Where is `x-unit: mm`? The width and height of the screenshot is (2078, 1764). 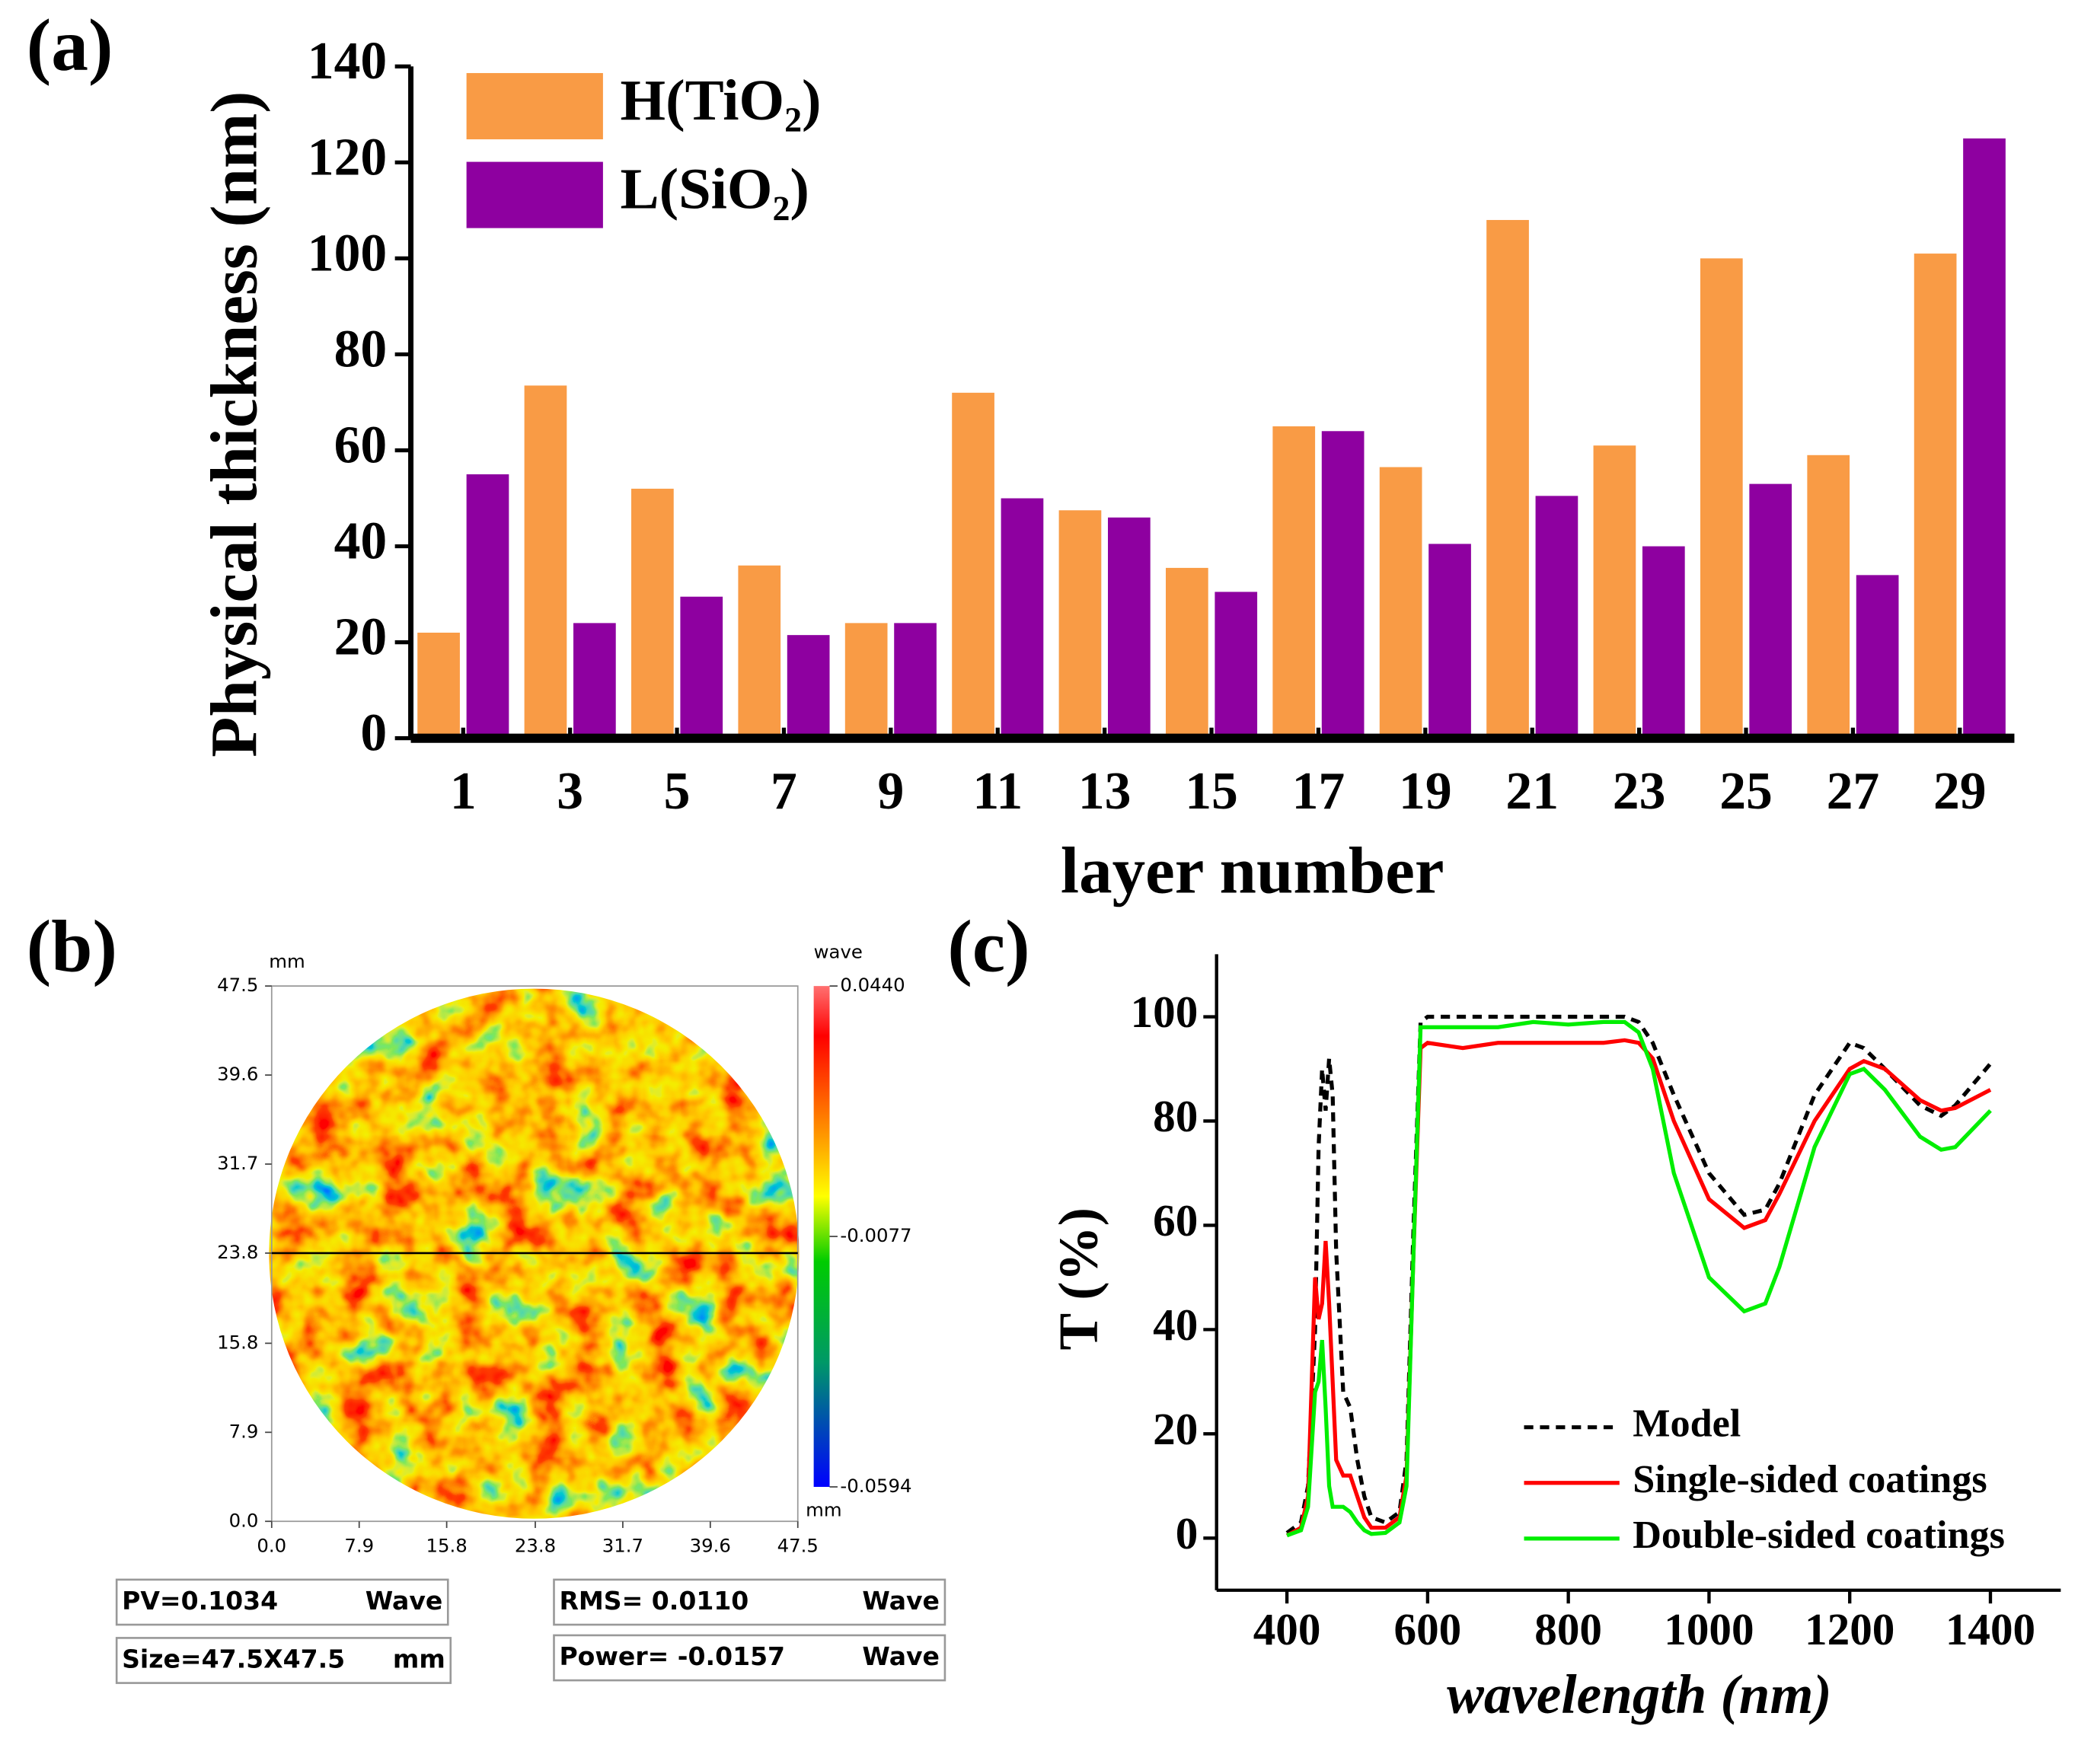
x-unit: mm is located at coordinates (823, 1509).